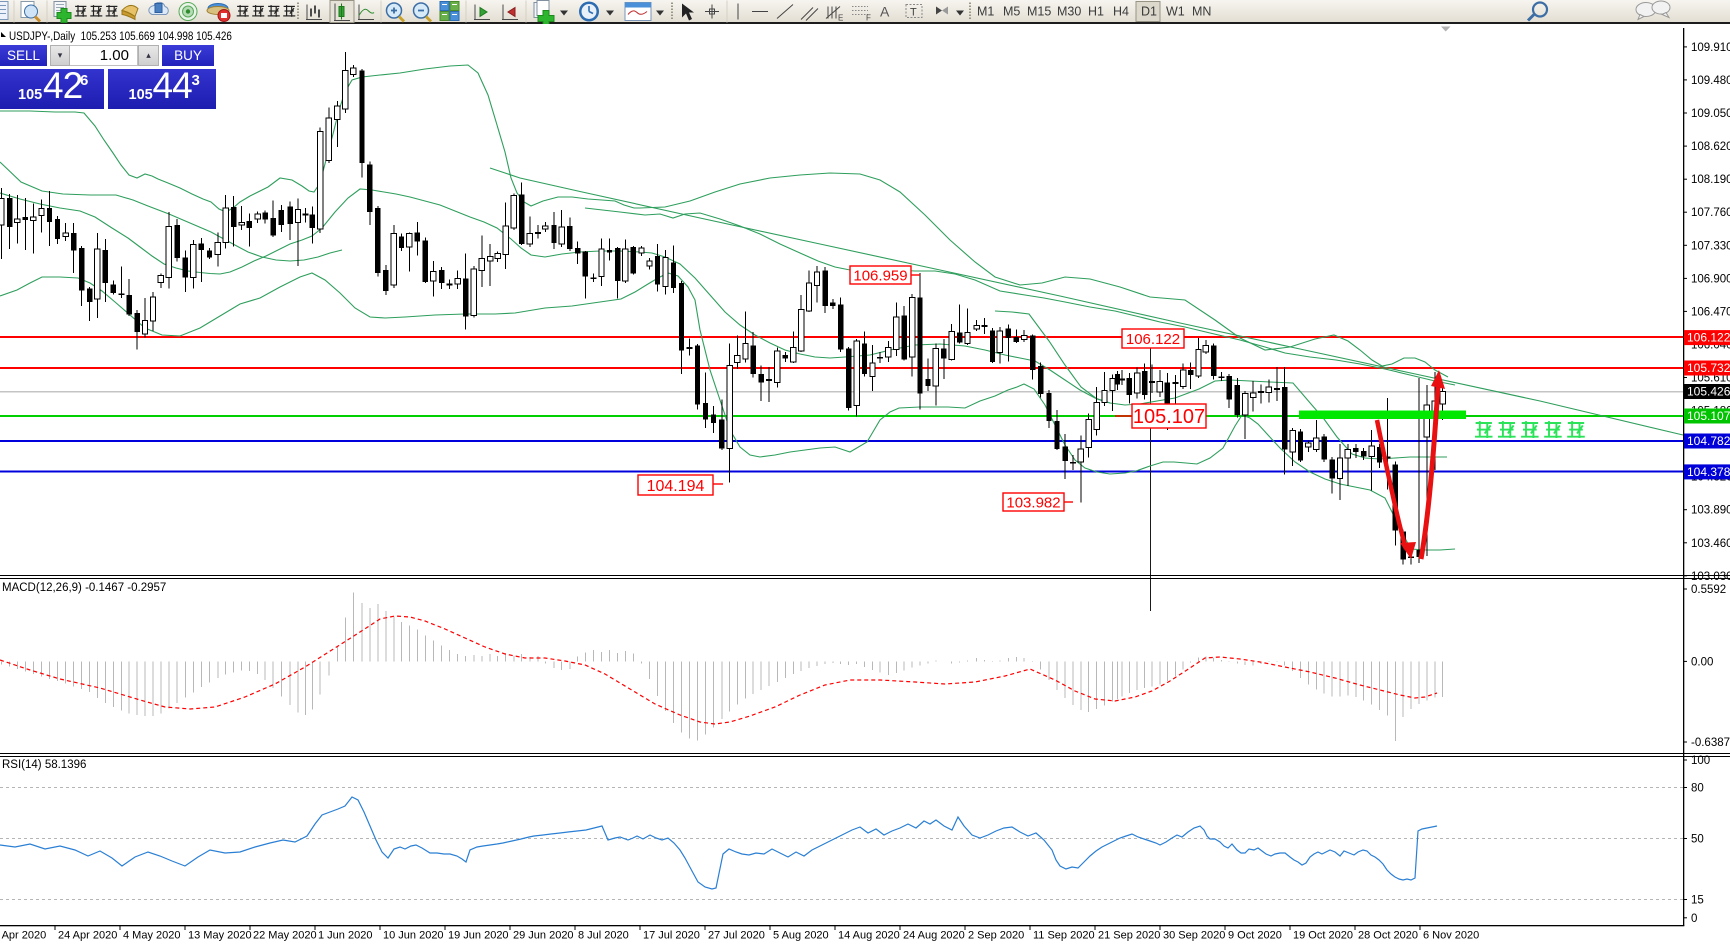 This screenshot has width=1730, height=946. What do you see at coordinates (1710, 279) in the screenshot?
I see `svg-text: 106.900` at bounding box center [1710, 279].